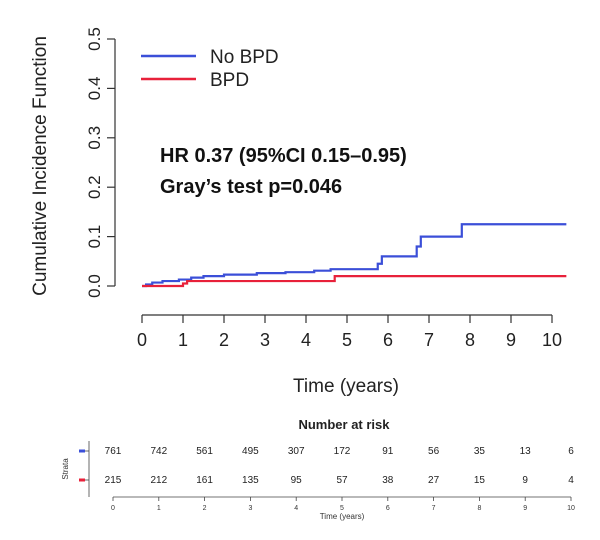 The height and width of the screenshot is (540, 600). Describe the element at coordinates (525, 508) in the screenshot. I see `risk-x-tick-label: 9` at that location.